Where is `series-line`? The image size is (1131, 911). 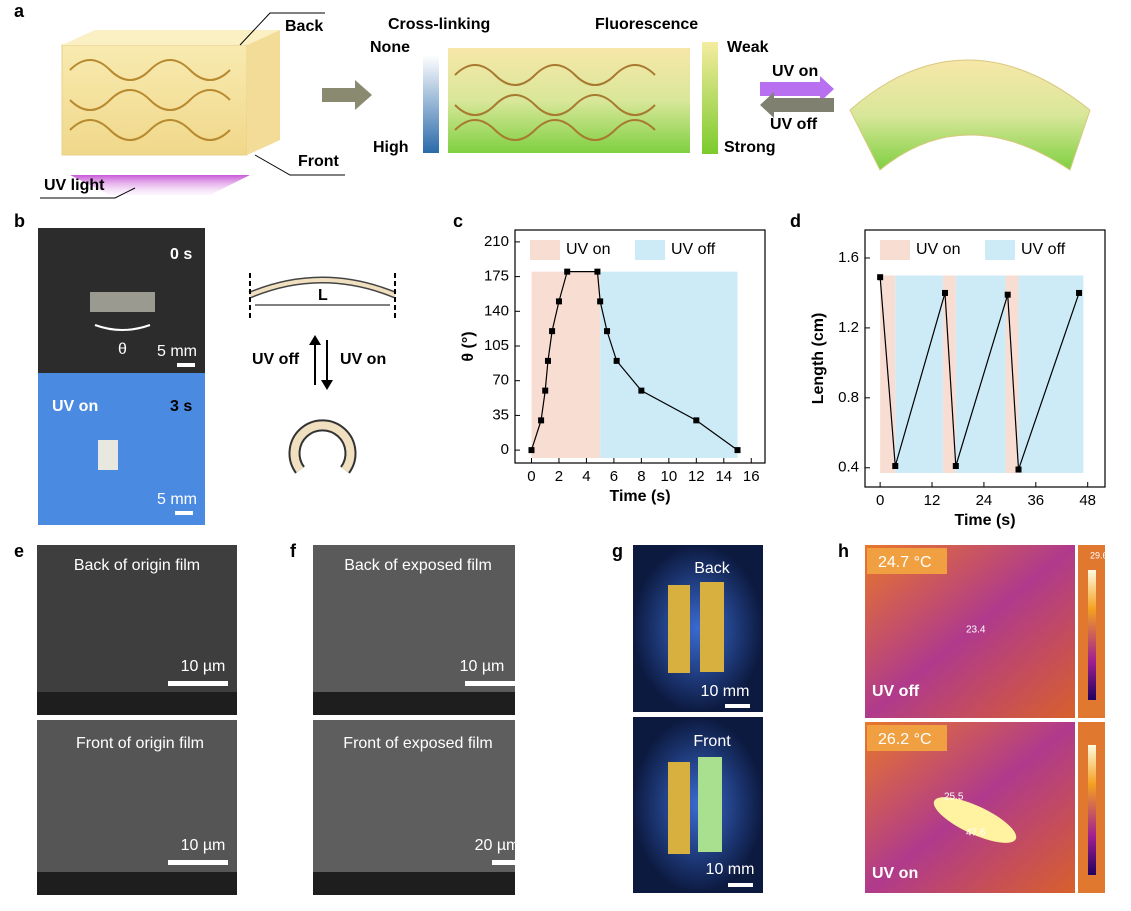
series-line is located at coordinates (634, 361).